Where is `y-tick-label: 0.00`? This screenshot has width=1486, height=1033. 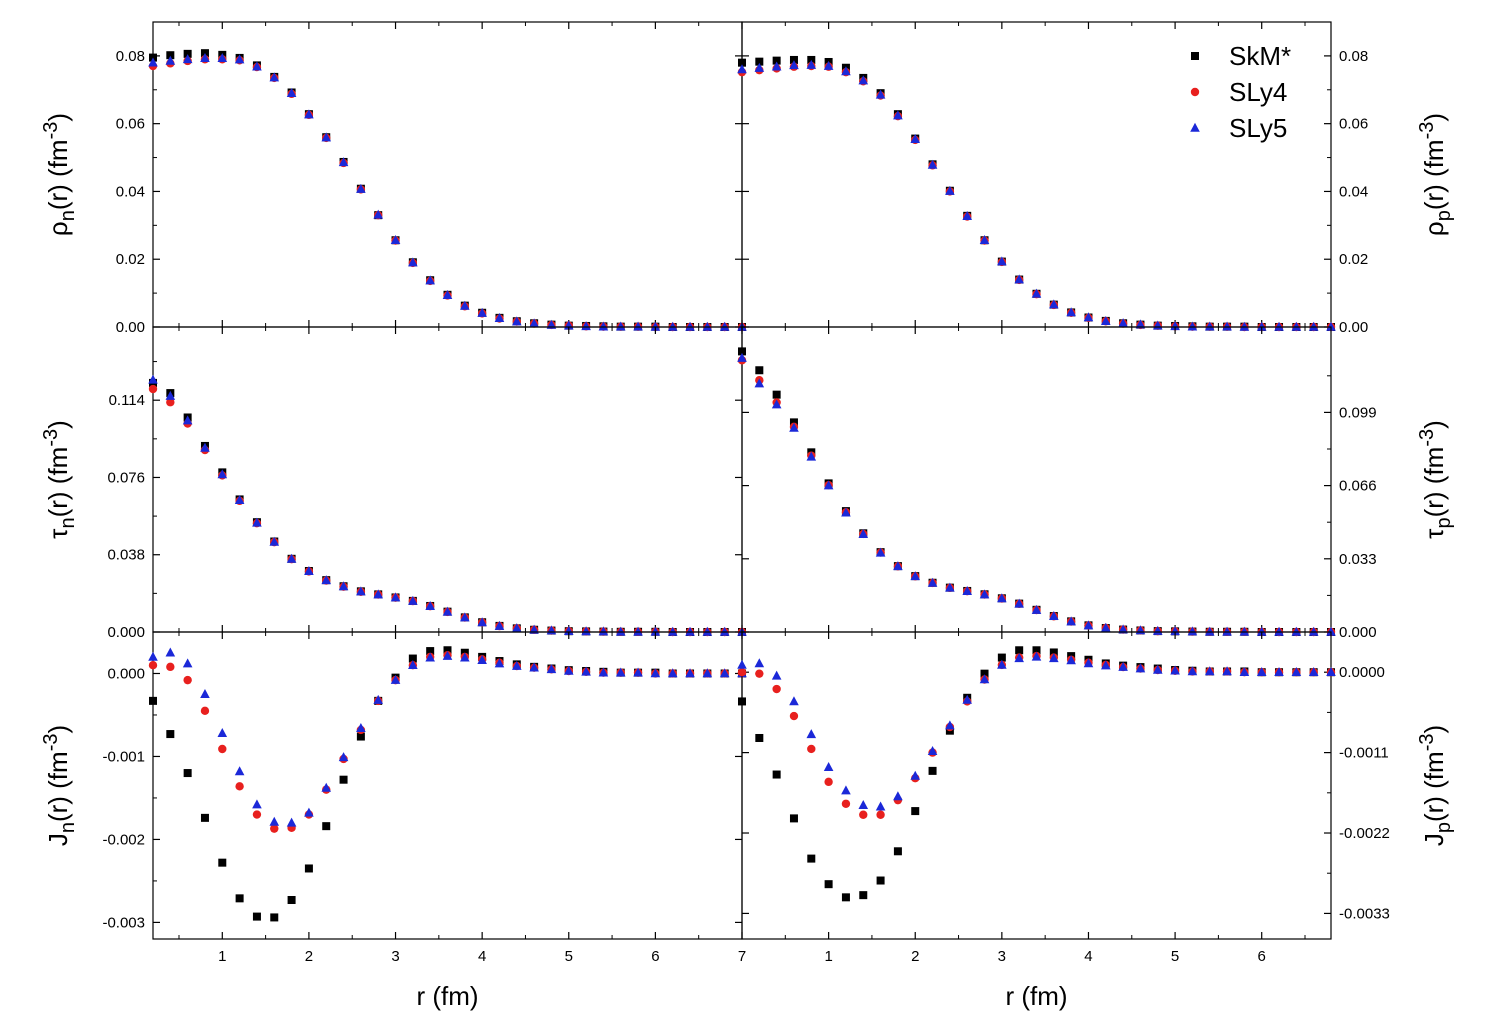 y-tick-label: 0.00 is located at coordinates (130, 327).